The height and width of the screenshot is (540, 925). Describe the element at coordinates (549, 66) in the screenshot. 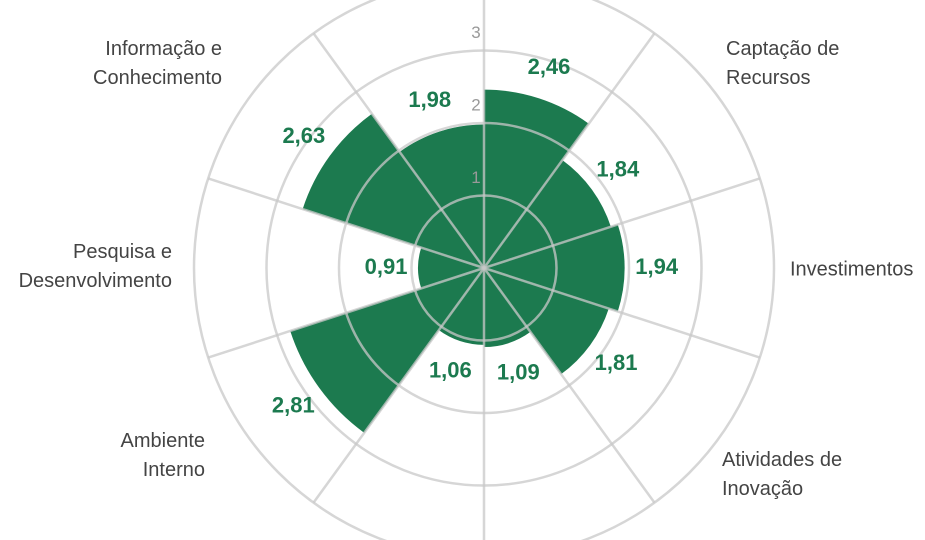

I see `value-label: 2,46` at that location.